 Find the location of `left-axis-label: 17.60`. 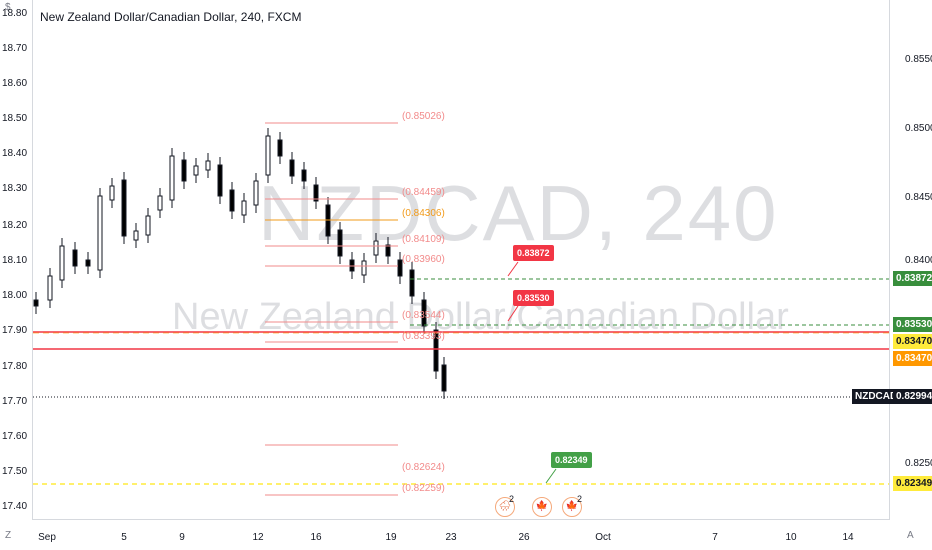

left-axis-label: 17.60 is located at coordinates (15, 436).